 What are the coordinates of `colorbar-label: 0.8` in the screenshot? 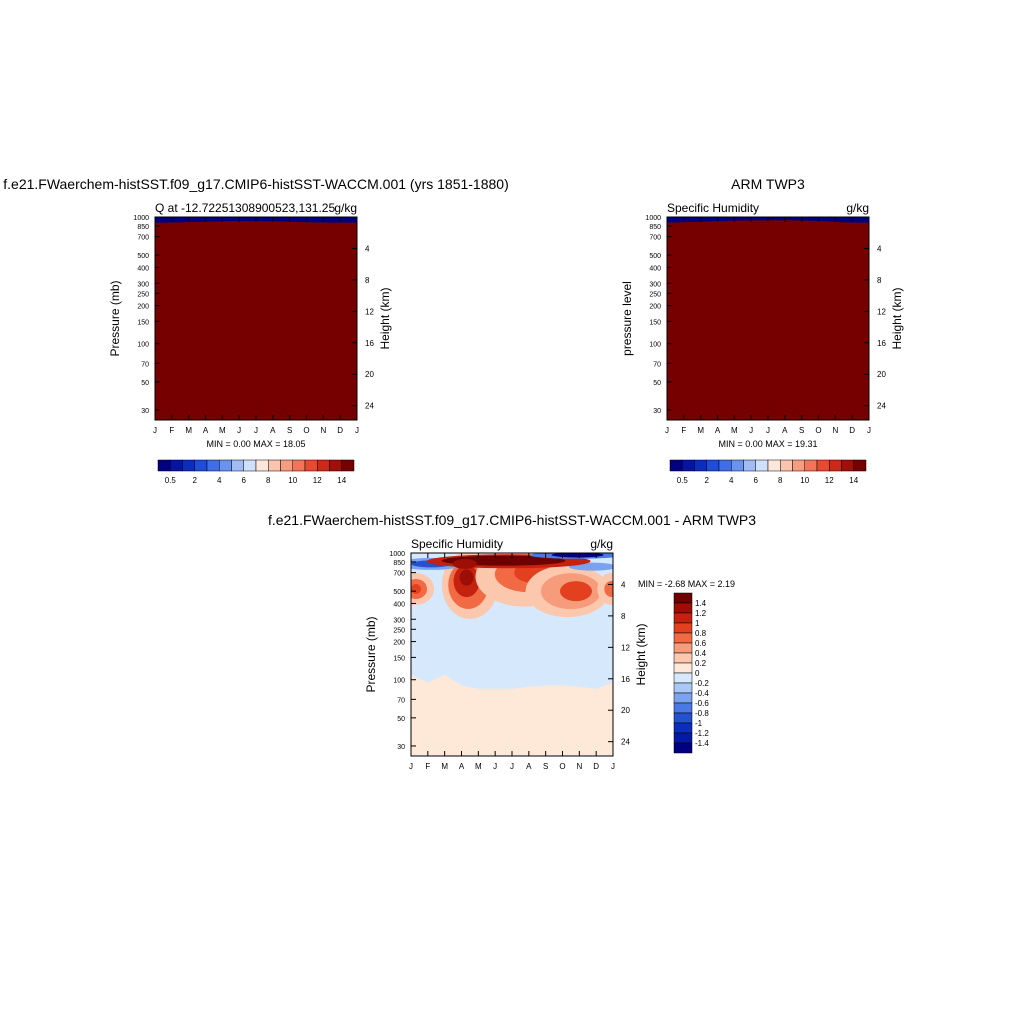 It's located at (701, 633).